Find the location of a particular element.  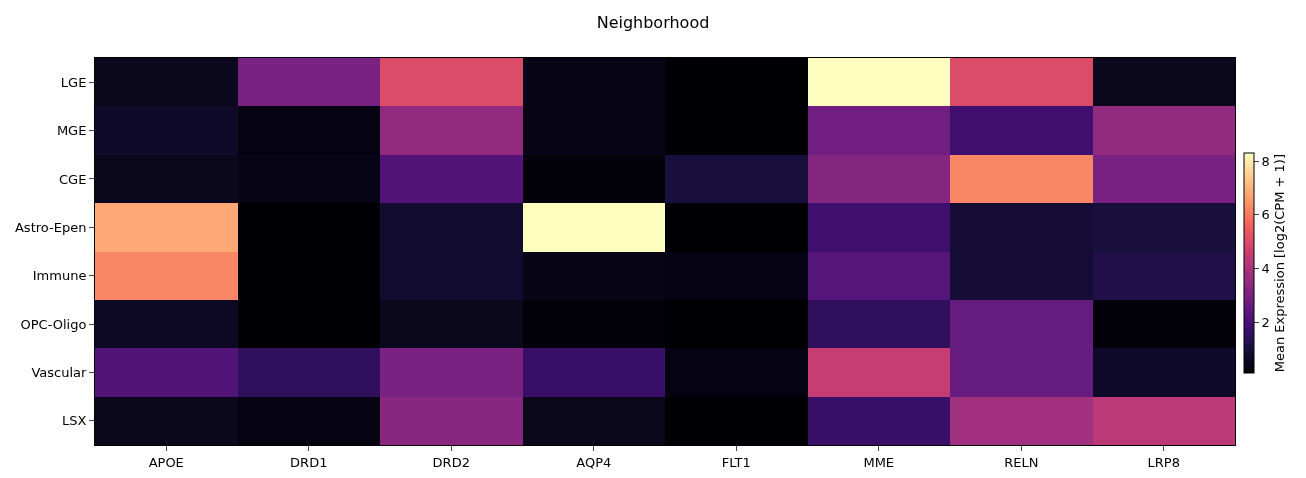

color-bar-title: Mean Expression [log2(CPM + 1)] is located at coordinates (1279, 263).